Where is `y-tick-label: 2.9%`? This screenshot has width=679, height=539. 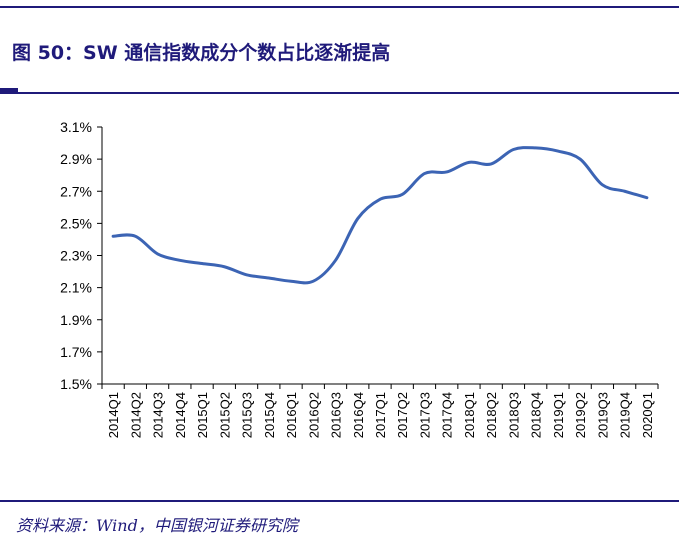 y-tick-label: 2.9% is located at coordinates (76, 159).